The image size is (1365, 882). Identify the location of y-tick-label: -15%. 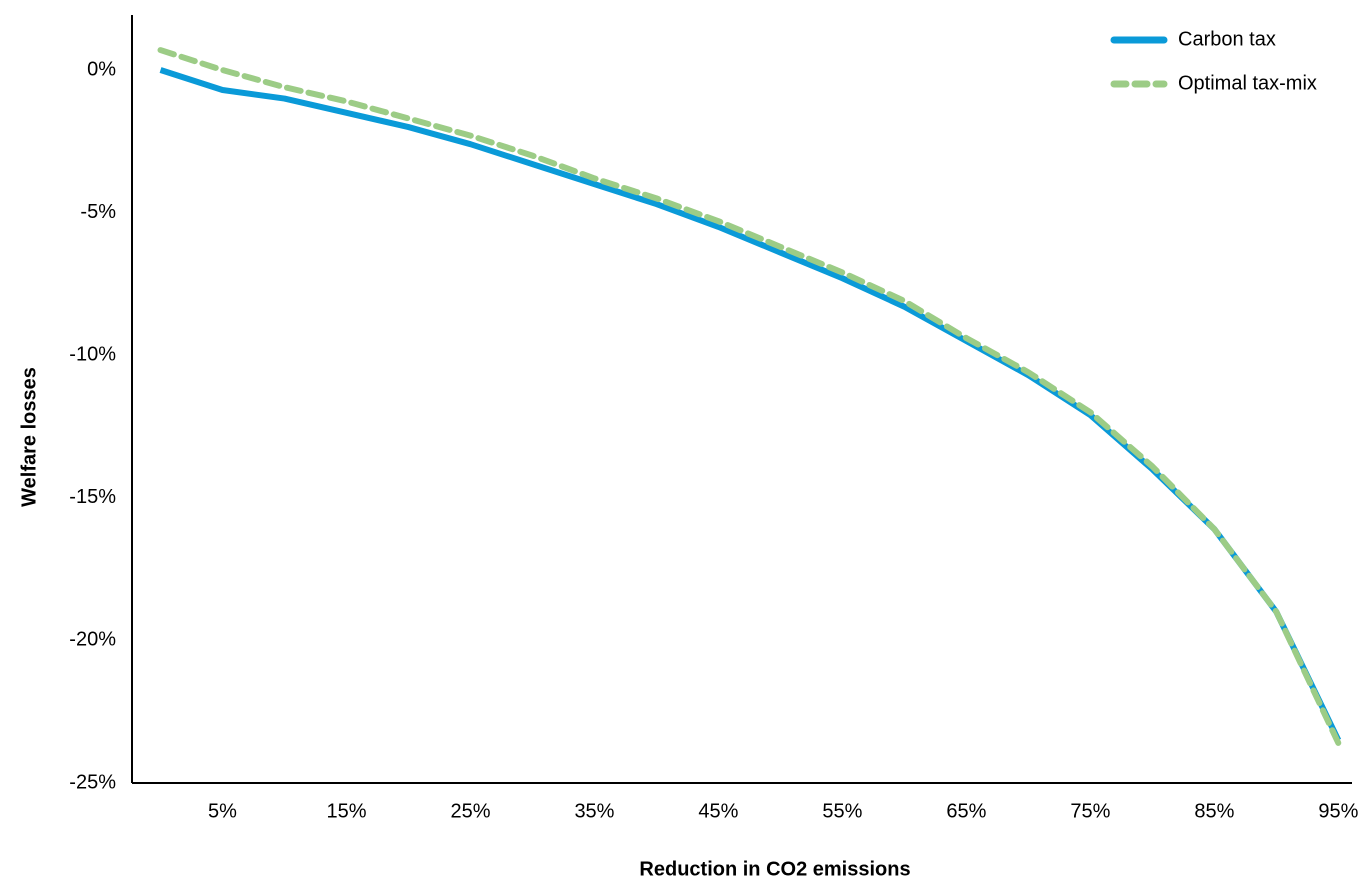
(92, 497).